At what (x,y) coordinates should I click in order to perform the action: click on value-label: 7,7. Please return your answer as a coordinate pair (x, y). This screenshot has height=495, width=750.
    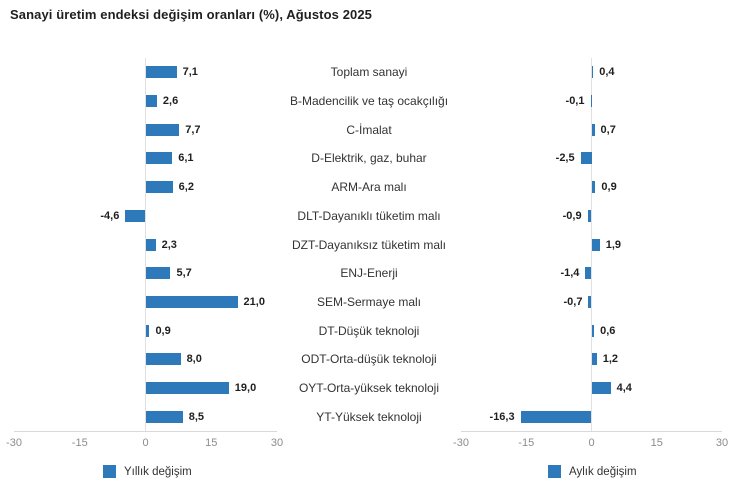
    Looking at the image, I should click on (193, 129).